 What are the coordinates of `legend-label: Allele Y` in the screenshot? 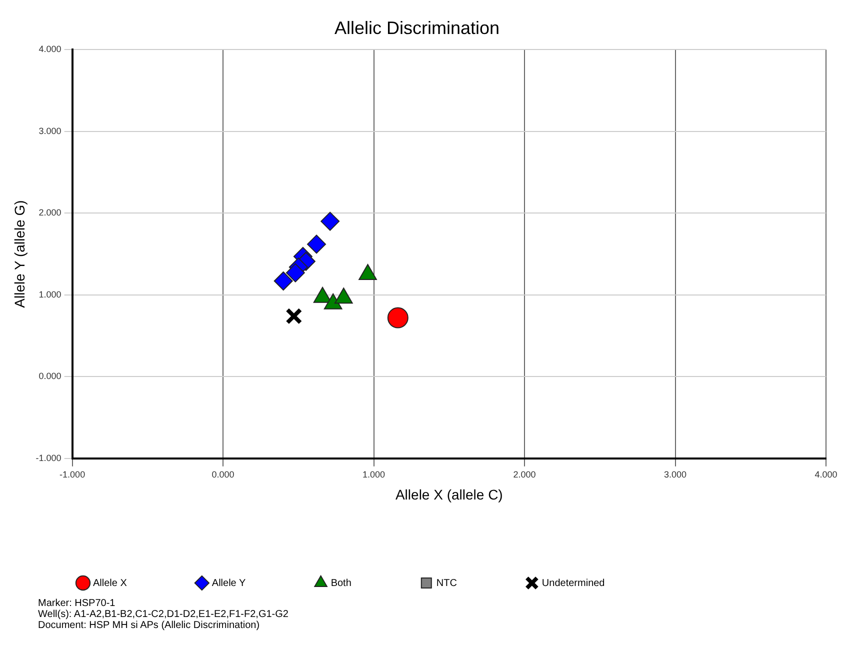 It's located at (229, 583).